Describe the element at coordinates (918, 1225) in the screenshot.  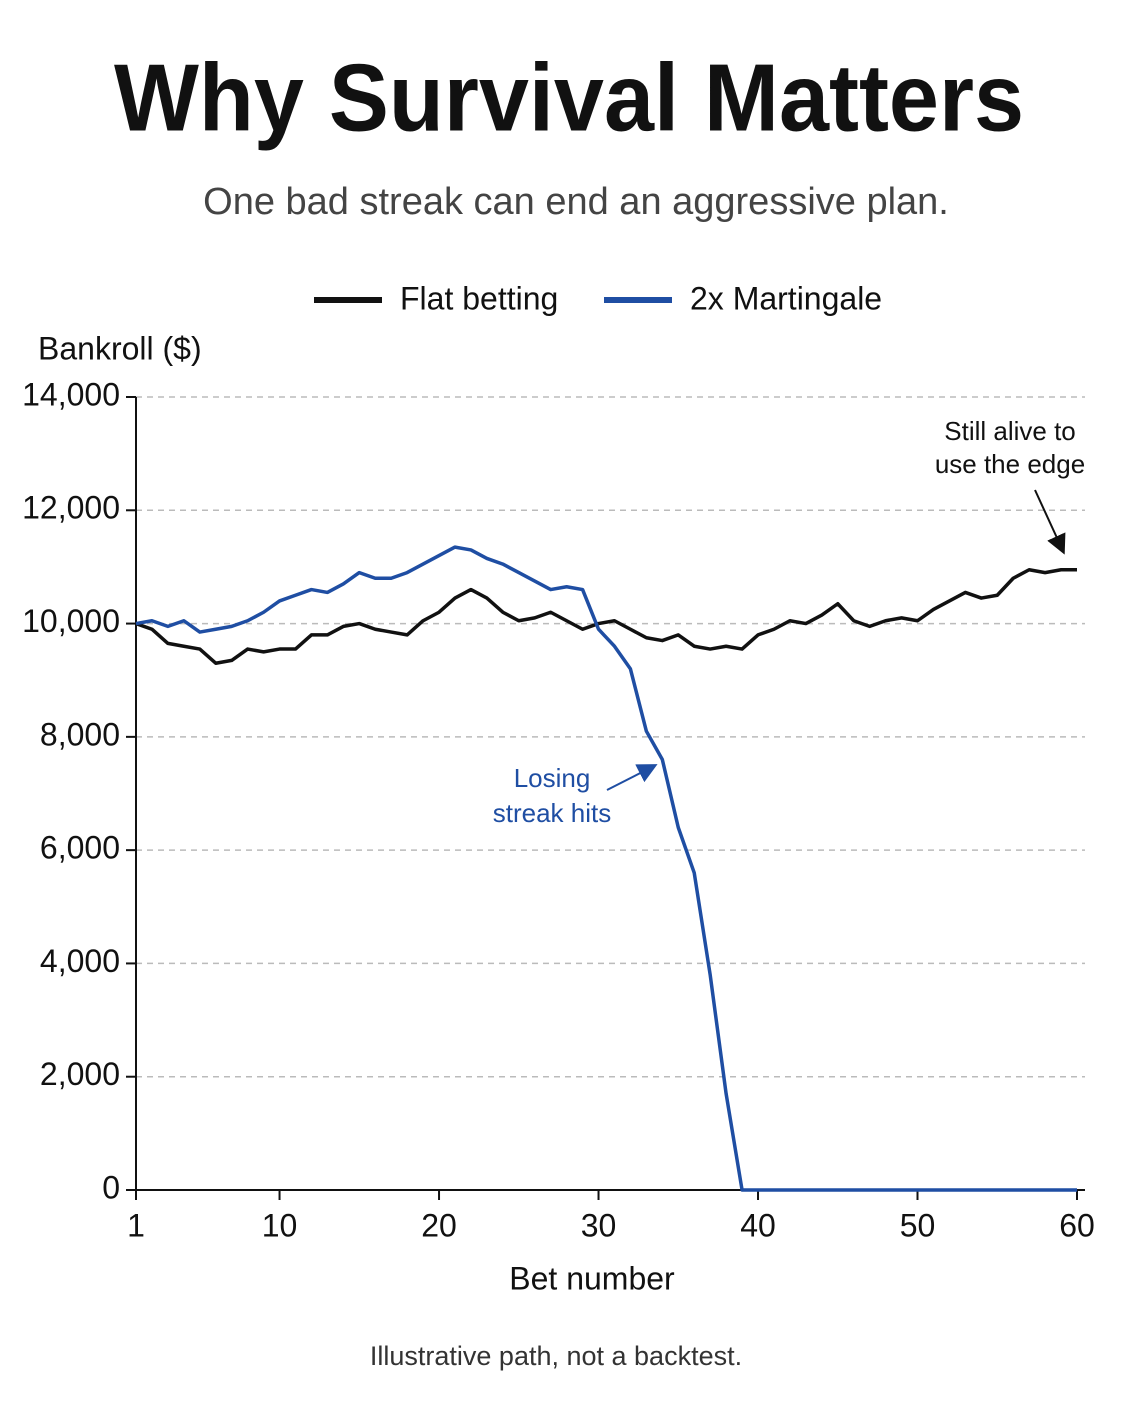
I see `x-tick-label: 50` at that location.